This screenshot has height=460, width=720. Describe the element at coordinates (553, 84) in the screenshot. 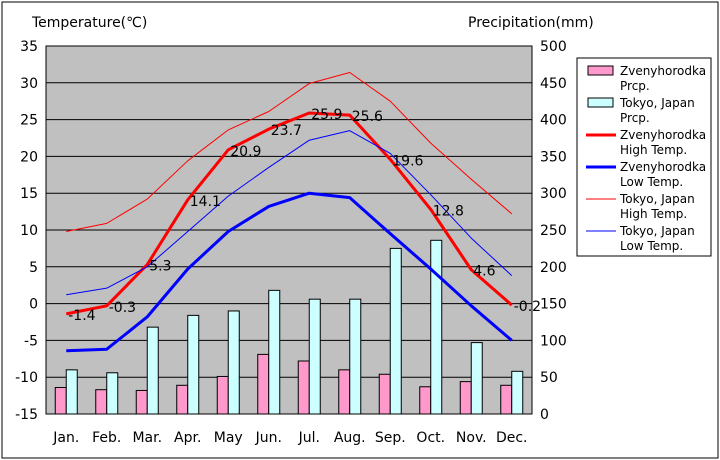

I see `right-tick-label: 450` at that location.